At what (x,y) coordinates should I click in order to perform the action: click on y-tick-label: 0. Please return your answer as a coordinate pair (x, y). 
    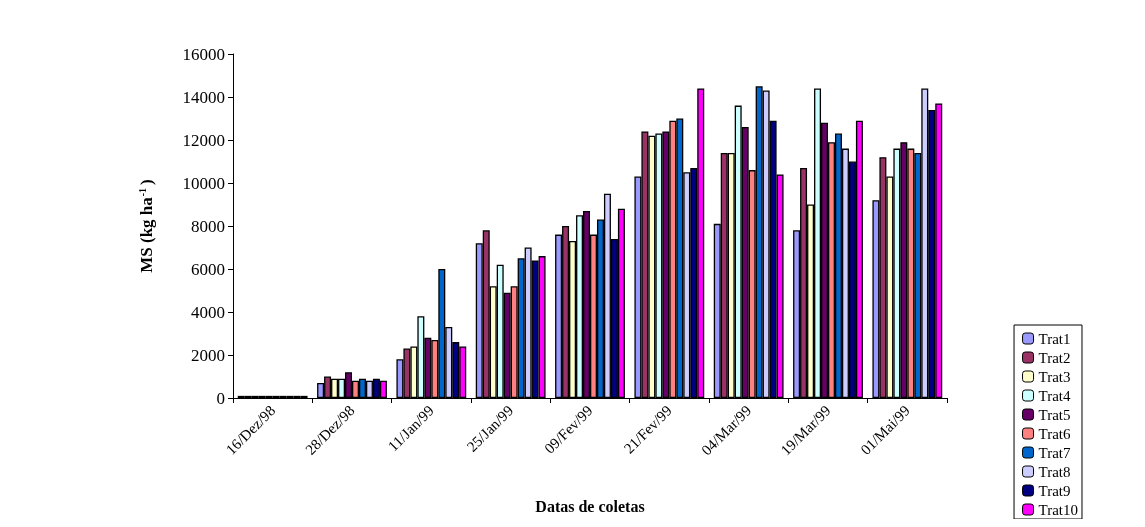
    Looking at the image, I should click on (220, 398).